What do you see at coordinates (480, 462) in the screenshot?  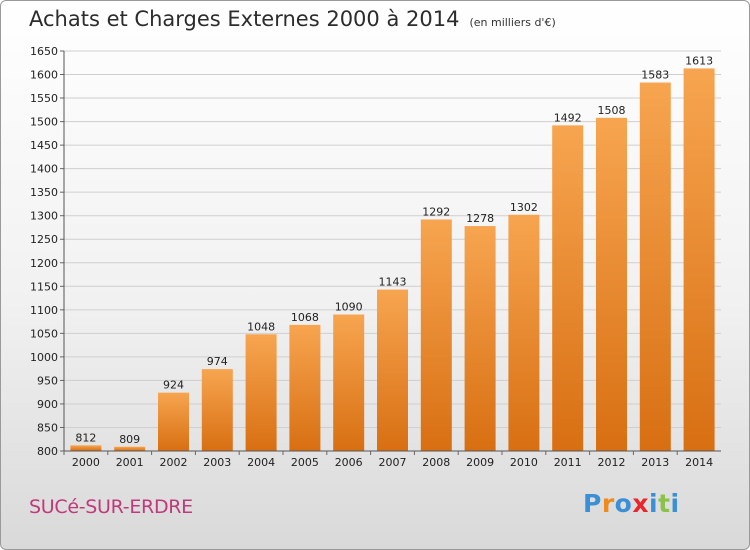 I see `x-tick-label: 2009` at bounding box center [480, 462].